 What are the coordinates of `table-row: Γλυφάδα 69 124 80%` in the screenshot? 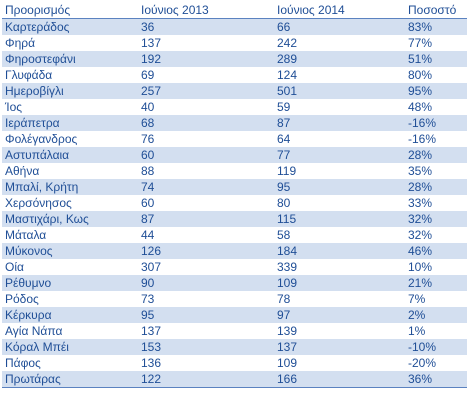 It's located at (234, 75).